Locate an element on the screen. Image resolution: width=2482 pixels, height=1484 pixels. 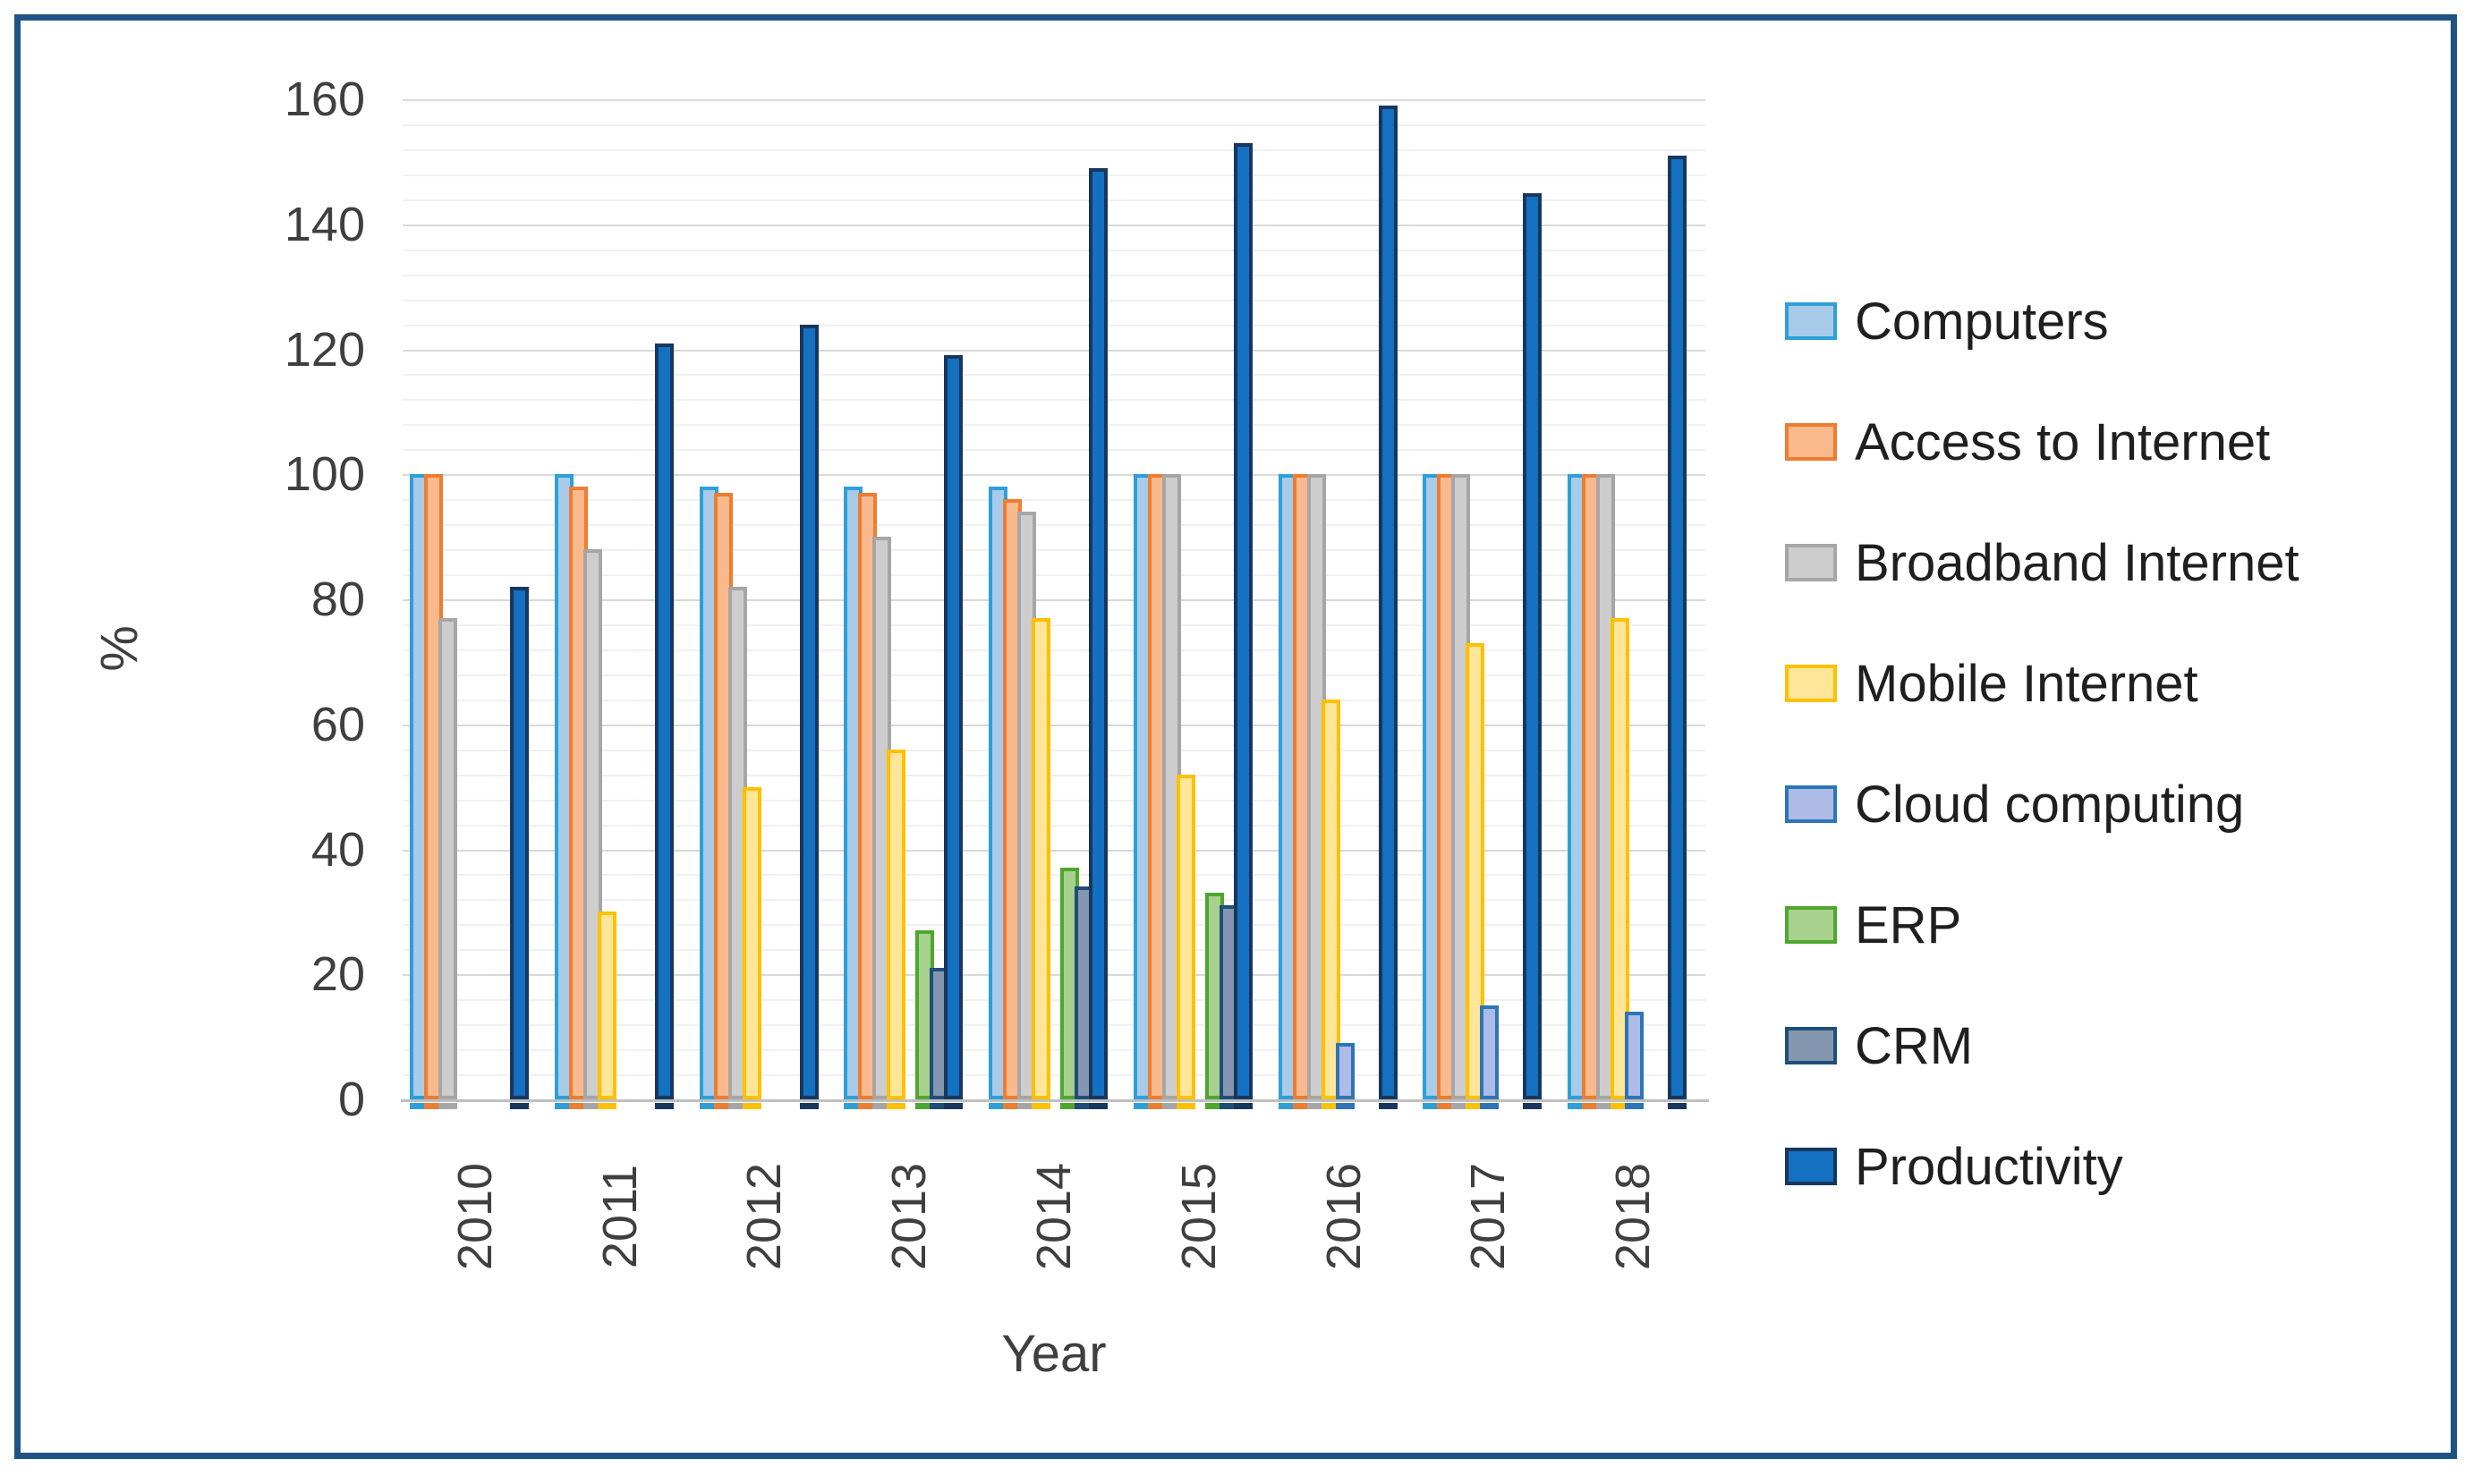
bar-2013-productivity is located at coordinates (954, 727).